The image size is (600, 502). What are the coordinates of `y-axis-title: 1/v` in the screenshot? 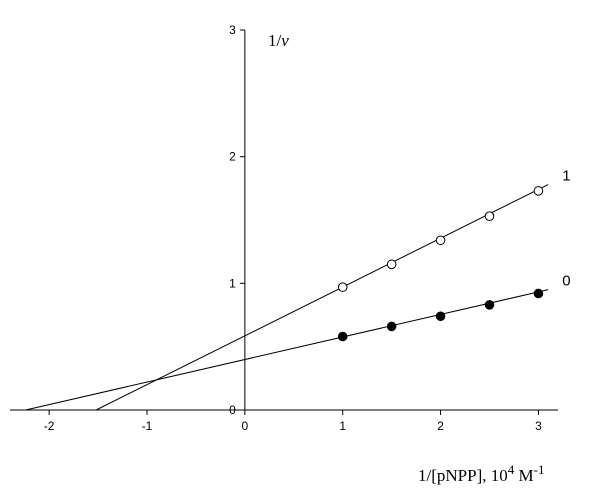 It's located at (278, 40).